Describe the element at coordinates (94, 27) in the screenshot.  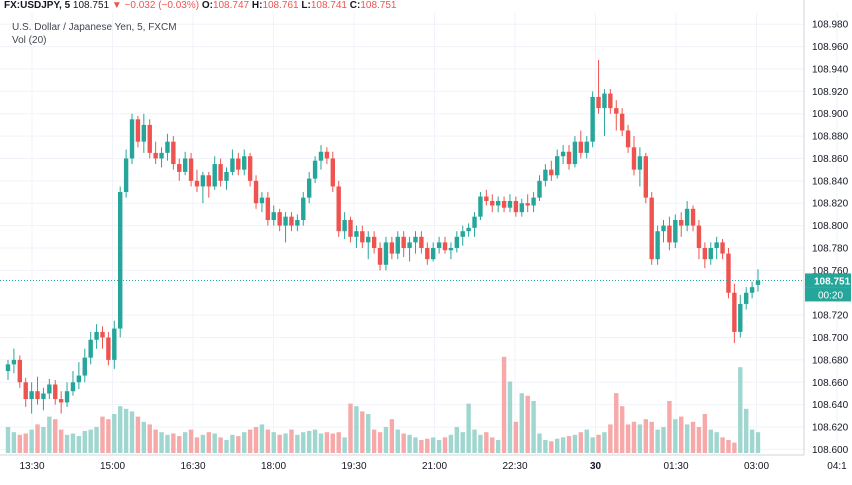
I see `chart-title: U.S. Dollar / Japanese Yen, 5, FXCM` at that location.